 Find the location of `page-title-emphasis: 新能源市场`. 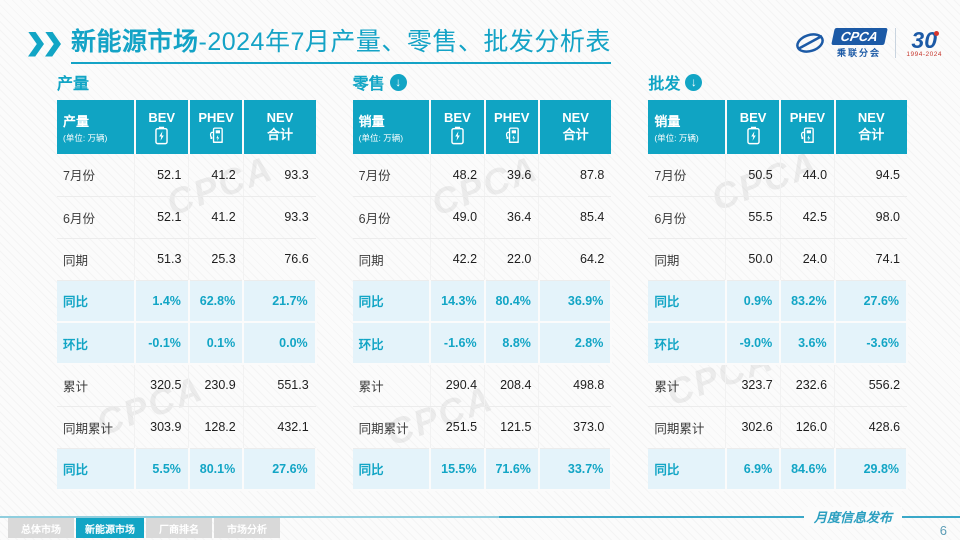

page-title-emphasis: 新能源市场 is located at coordinates (135, 42).